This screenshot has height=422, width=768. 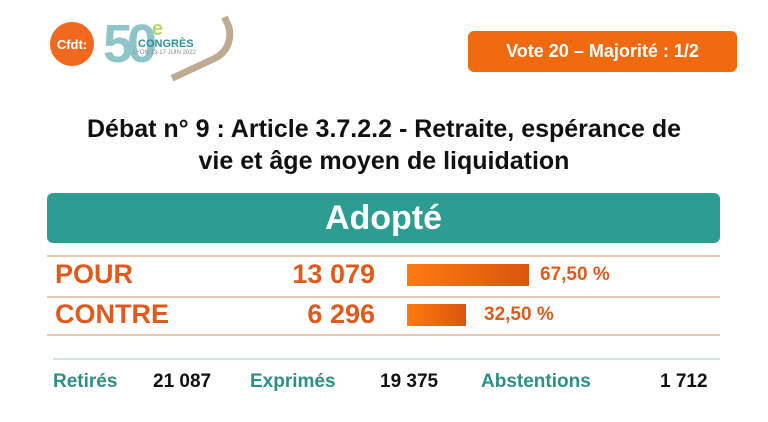 What do you see at coordinates (182, 381) in the screenshot?
I see `retires-value: 21 087` at bounding box center [182, 381].